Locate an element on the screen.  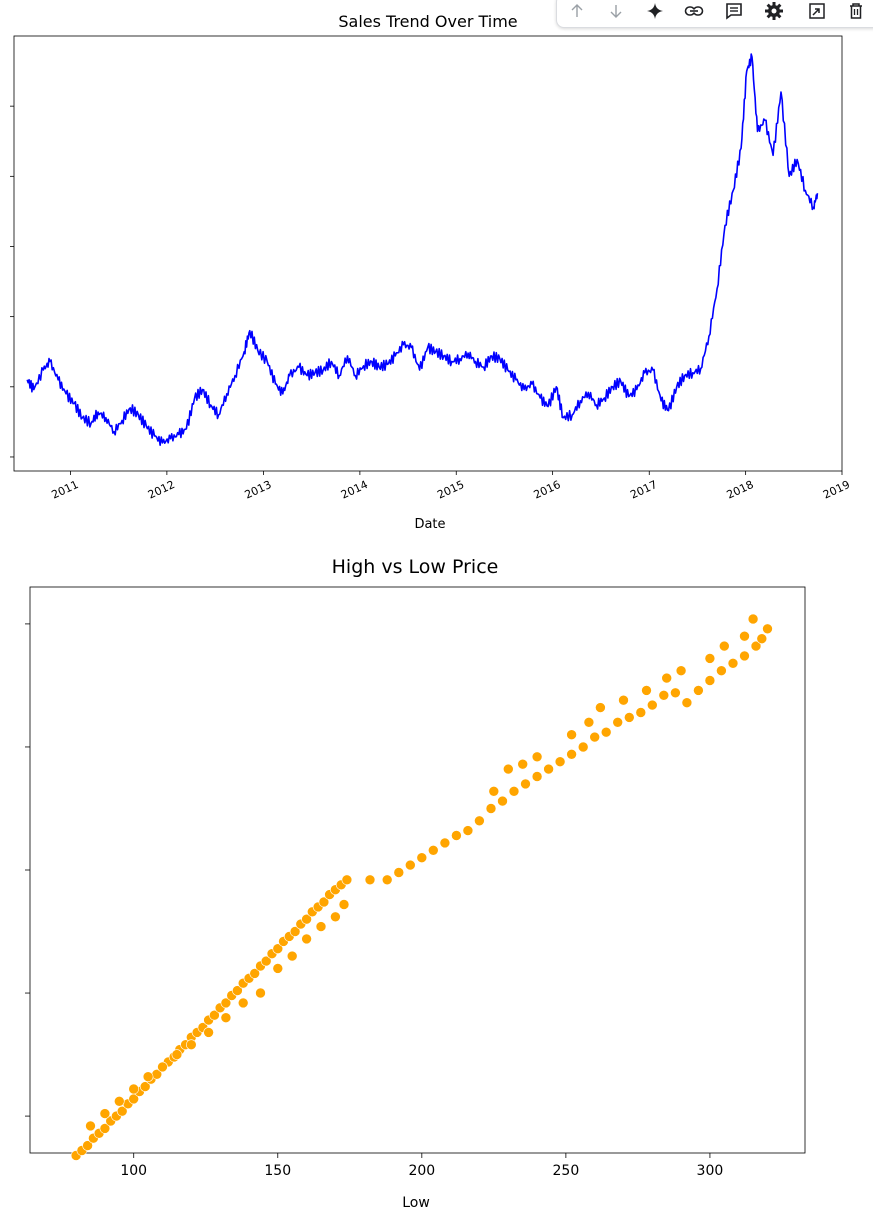
trash-icon is located at coordinates (856, 11).